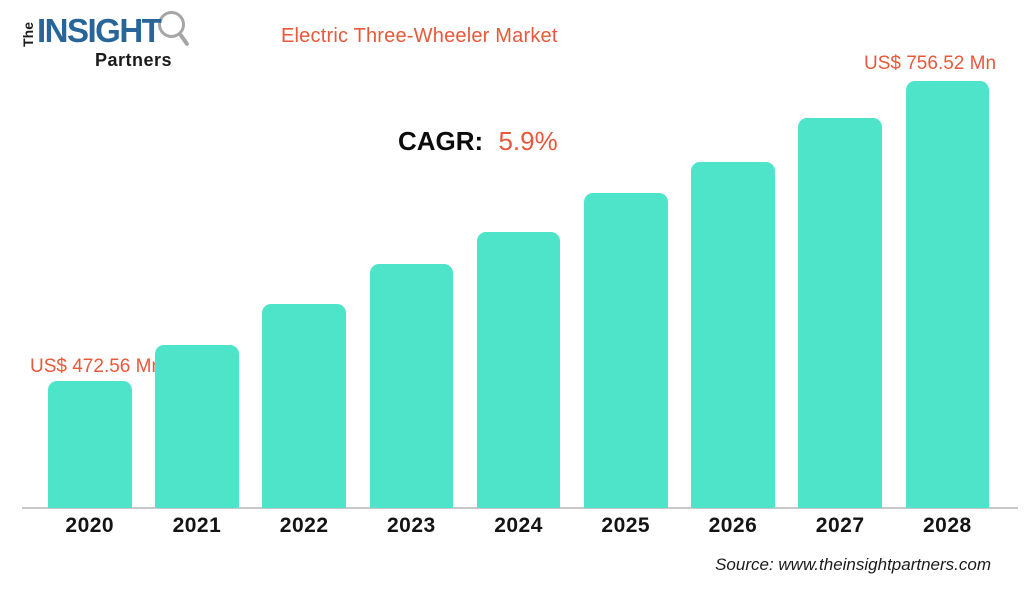 The height and width of the screenshot is (591, 1027). What do you see at coordinates (947, 294) in the screenshot?
I see `bar-2028` at bounding box center [947, 294].